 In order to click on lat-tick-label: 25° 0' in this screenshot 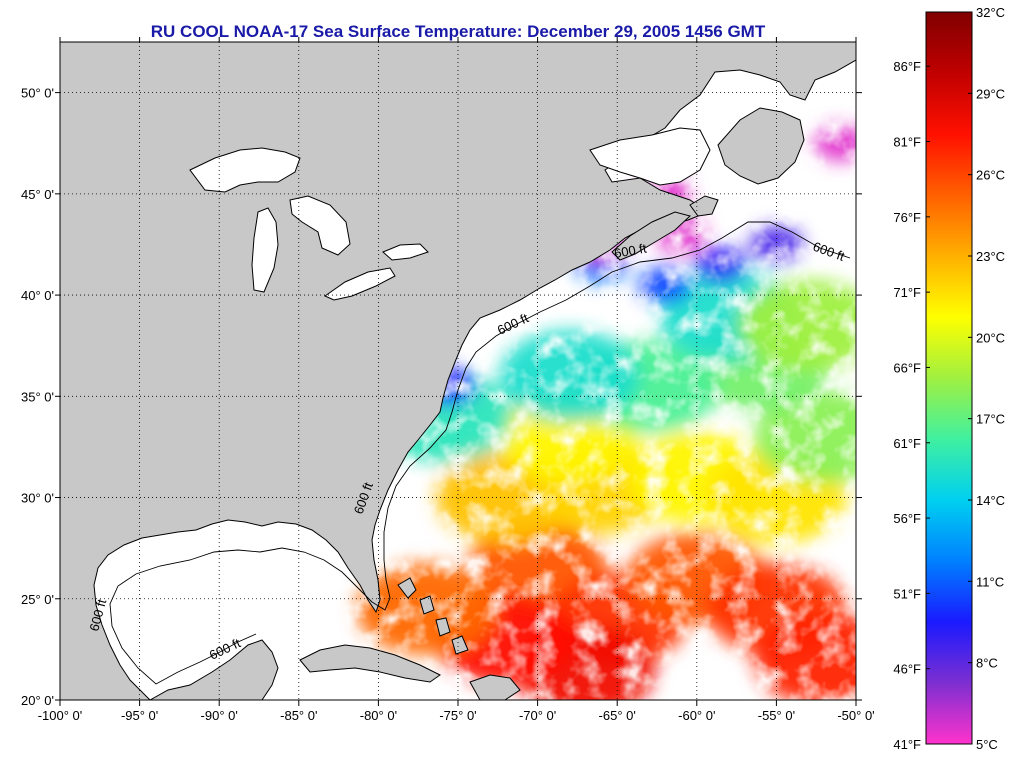, I will do `click(37, 599)`.